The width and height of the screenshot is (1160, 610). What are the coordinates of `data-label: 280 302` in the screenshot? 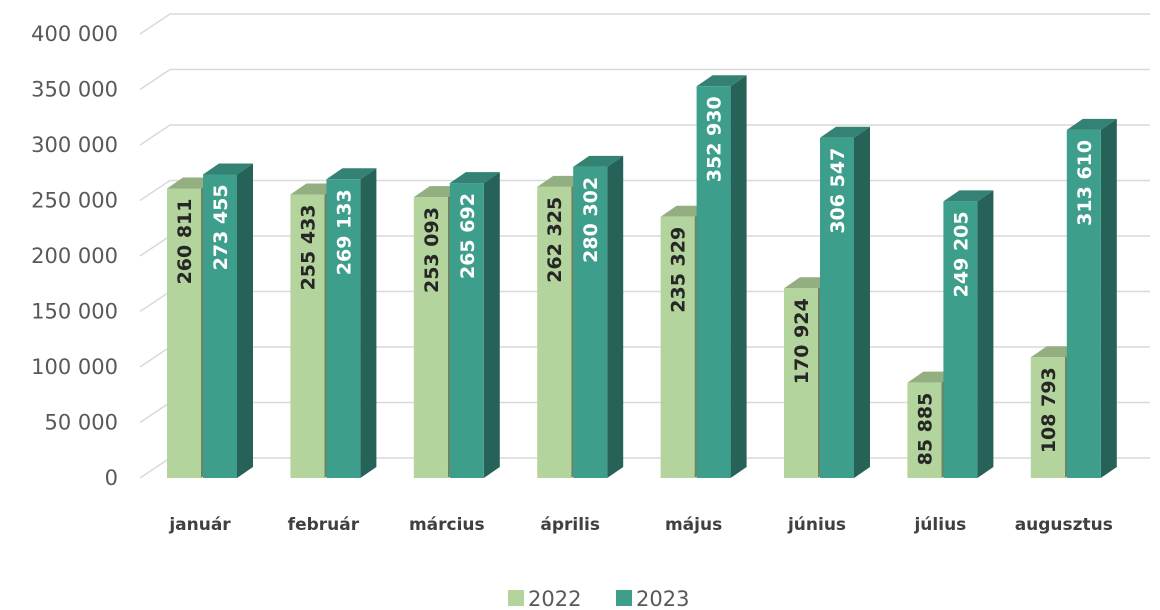 It's located at (591, 220).